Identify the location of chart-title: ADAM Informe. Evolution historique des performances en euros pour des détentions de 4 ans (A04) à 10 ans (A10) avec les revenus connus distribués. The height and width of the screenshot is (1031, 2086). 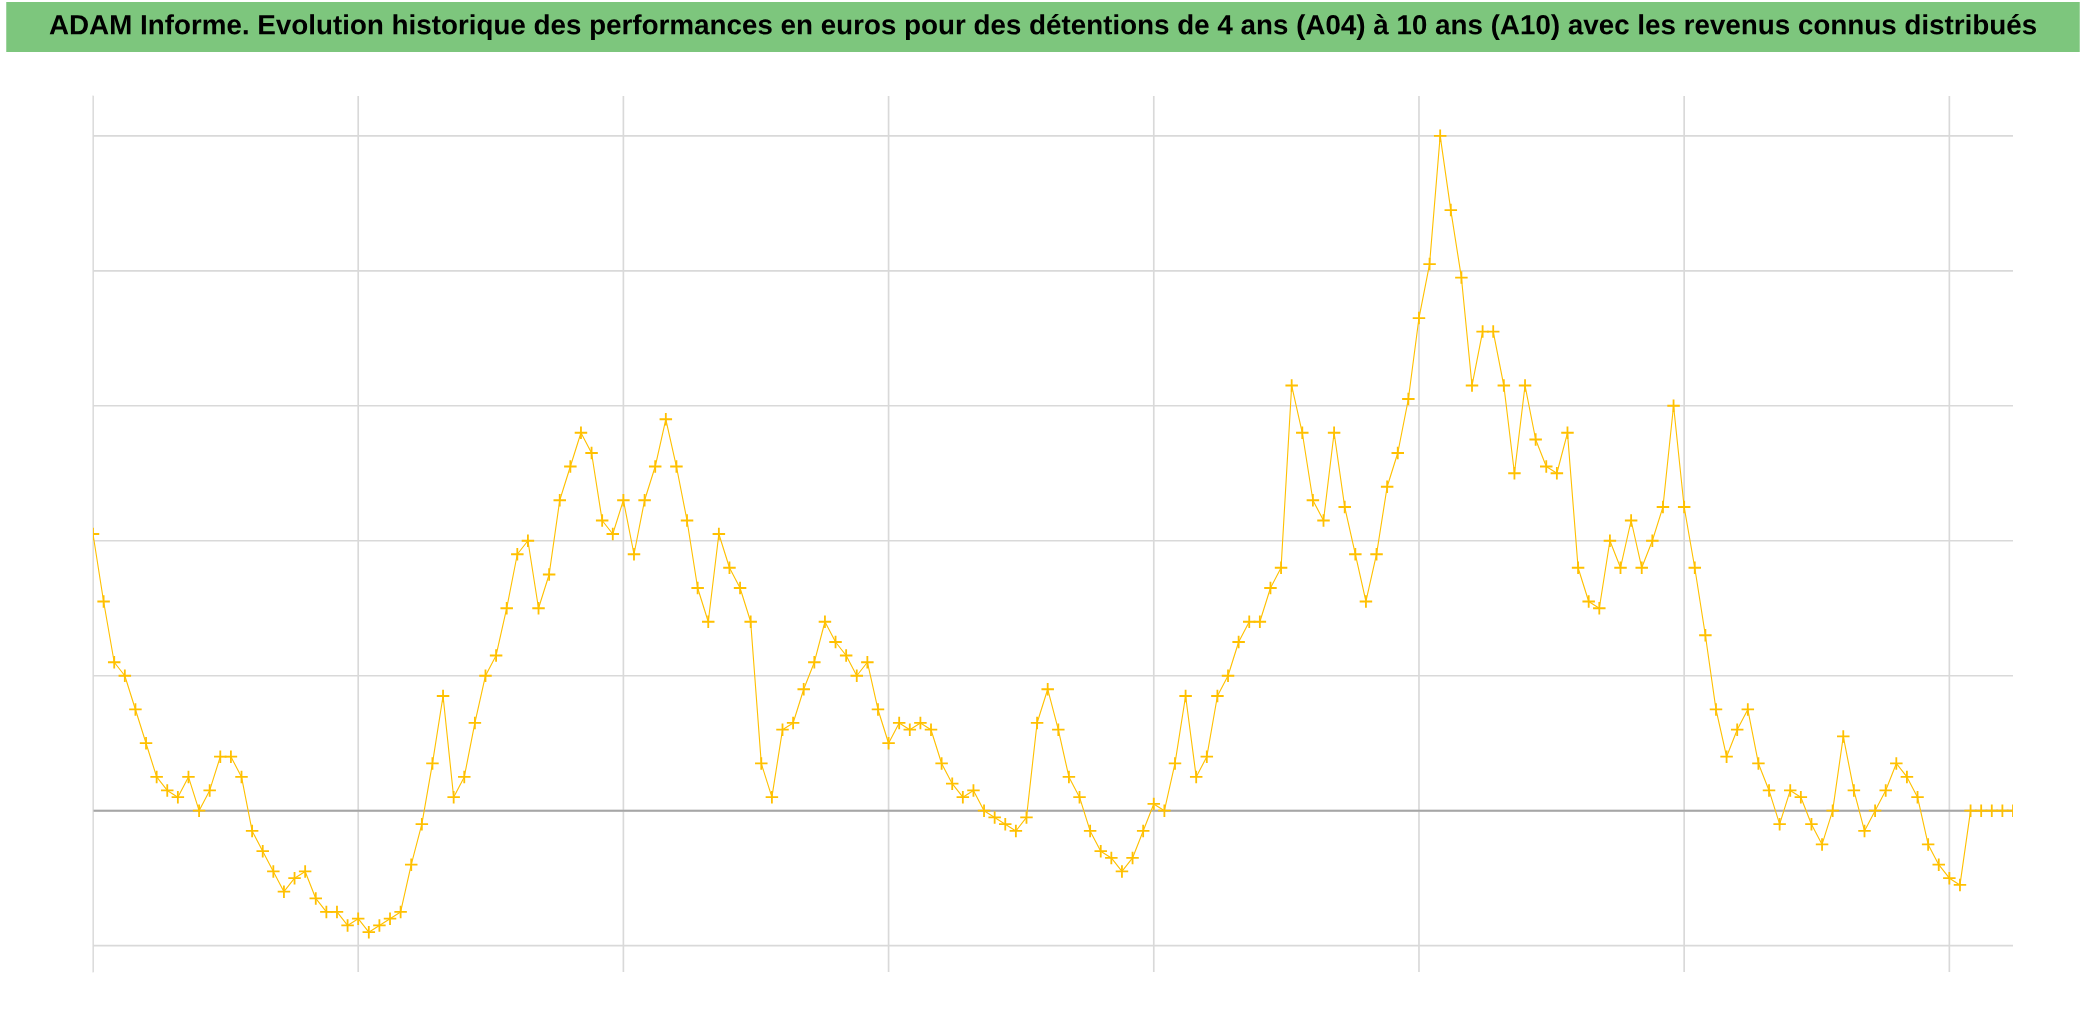
(1043, 27).